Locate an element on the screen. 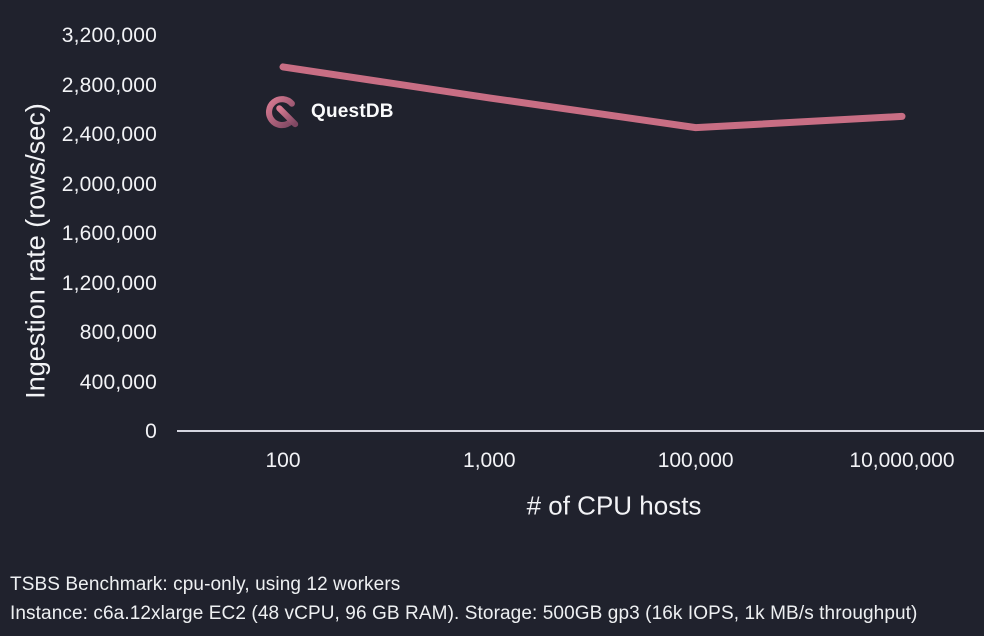  y-tick-label: 0 is located at coordinates (151, 431).